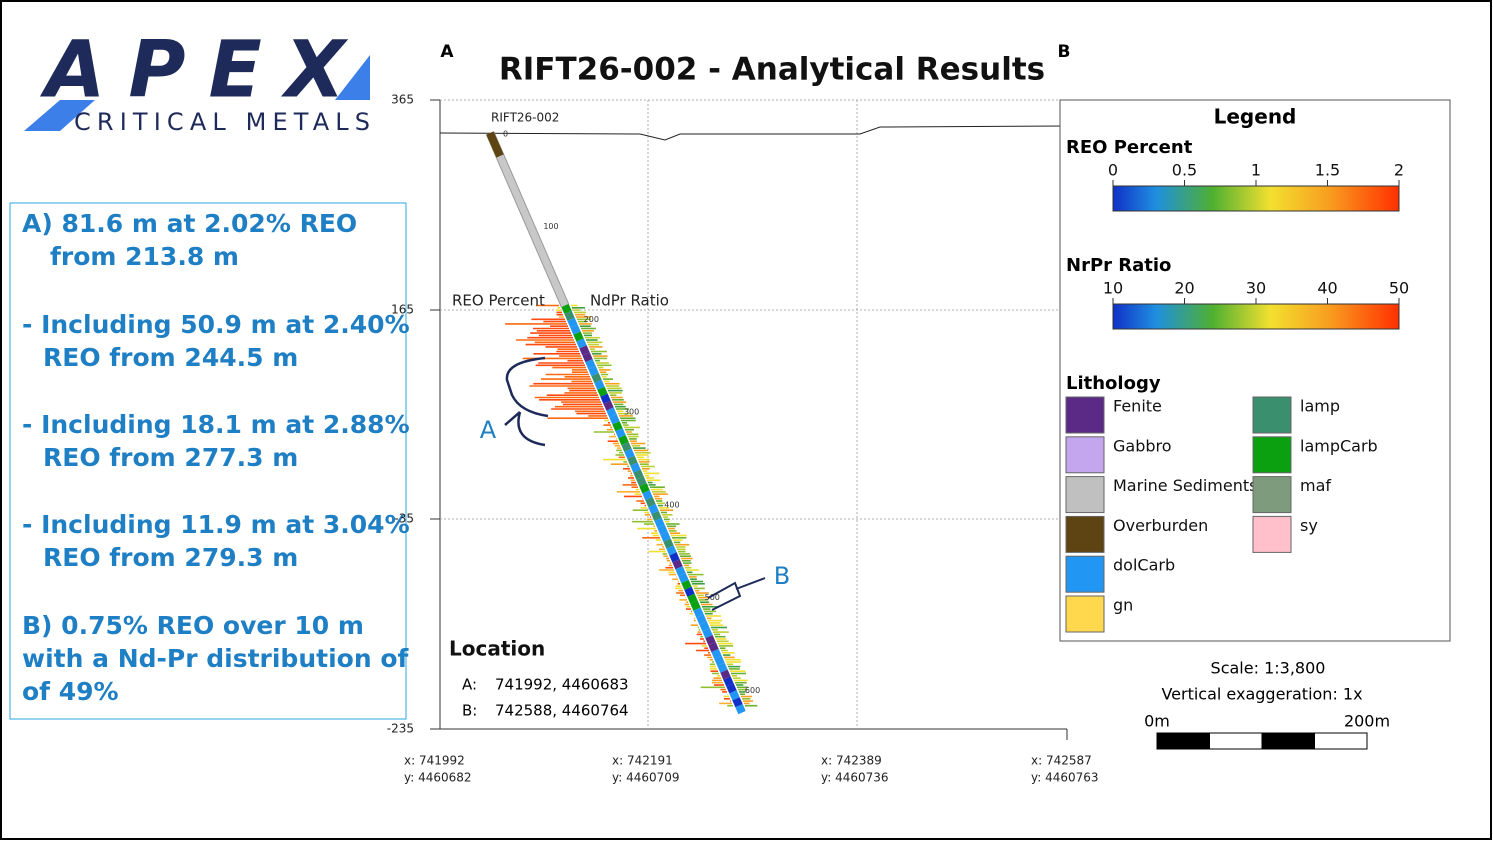 The image size is (1493, 846). What do you see at coordinates (1309, 525) in the screenshot?
I see `lithology-label: sy` at bounding box center [1309, 525].